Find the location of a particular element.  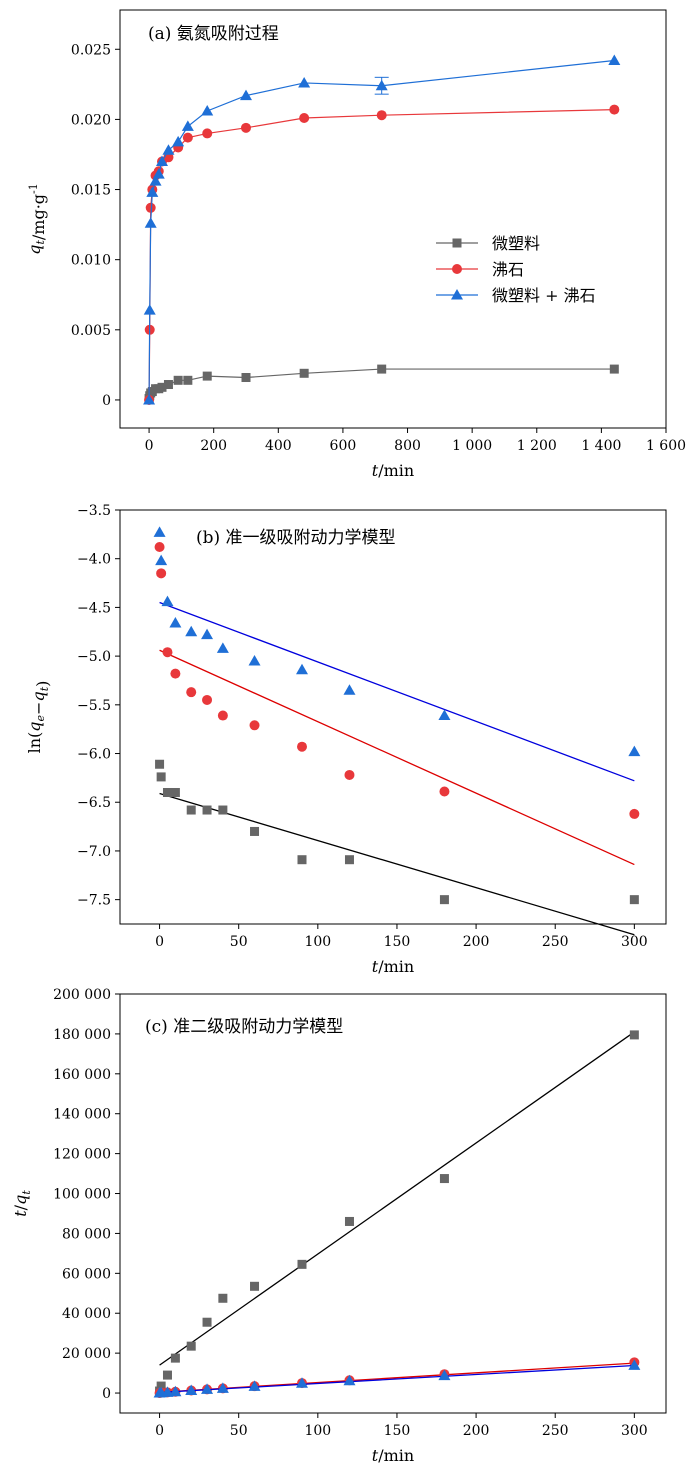

y-tick-label: 0 is located at coordinates (106, 401).